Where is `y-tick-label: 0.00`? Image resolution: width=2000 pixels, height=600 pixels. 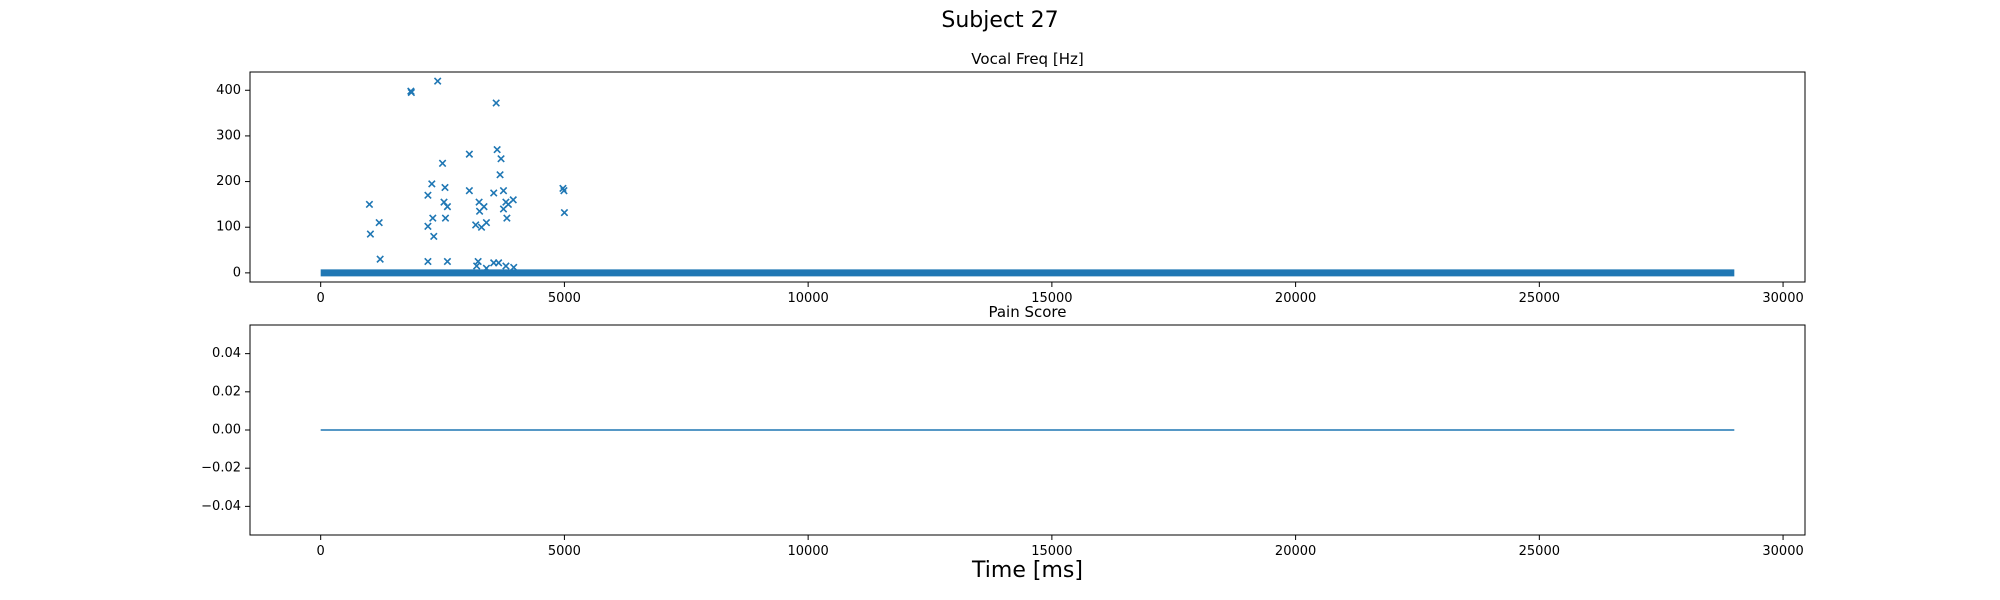
y-tick-label: 0.00 is located at coordinates (226, 430).